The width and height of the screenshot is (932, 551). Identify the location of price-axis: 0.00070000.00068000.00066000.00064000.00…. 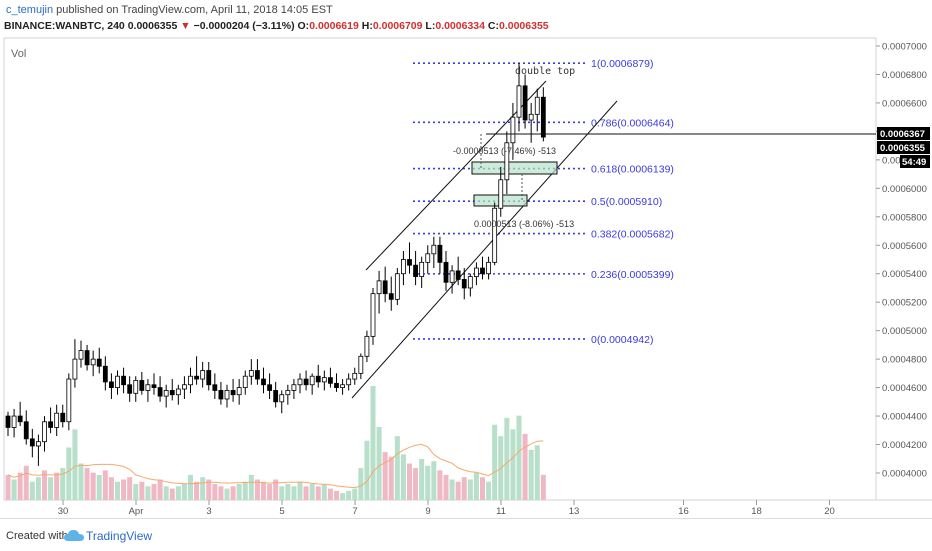
(901, 261).